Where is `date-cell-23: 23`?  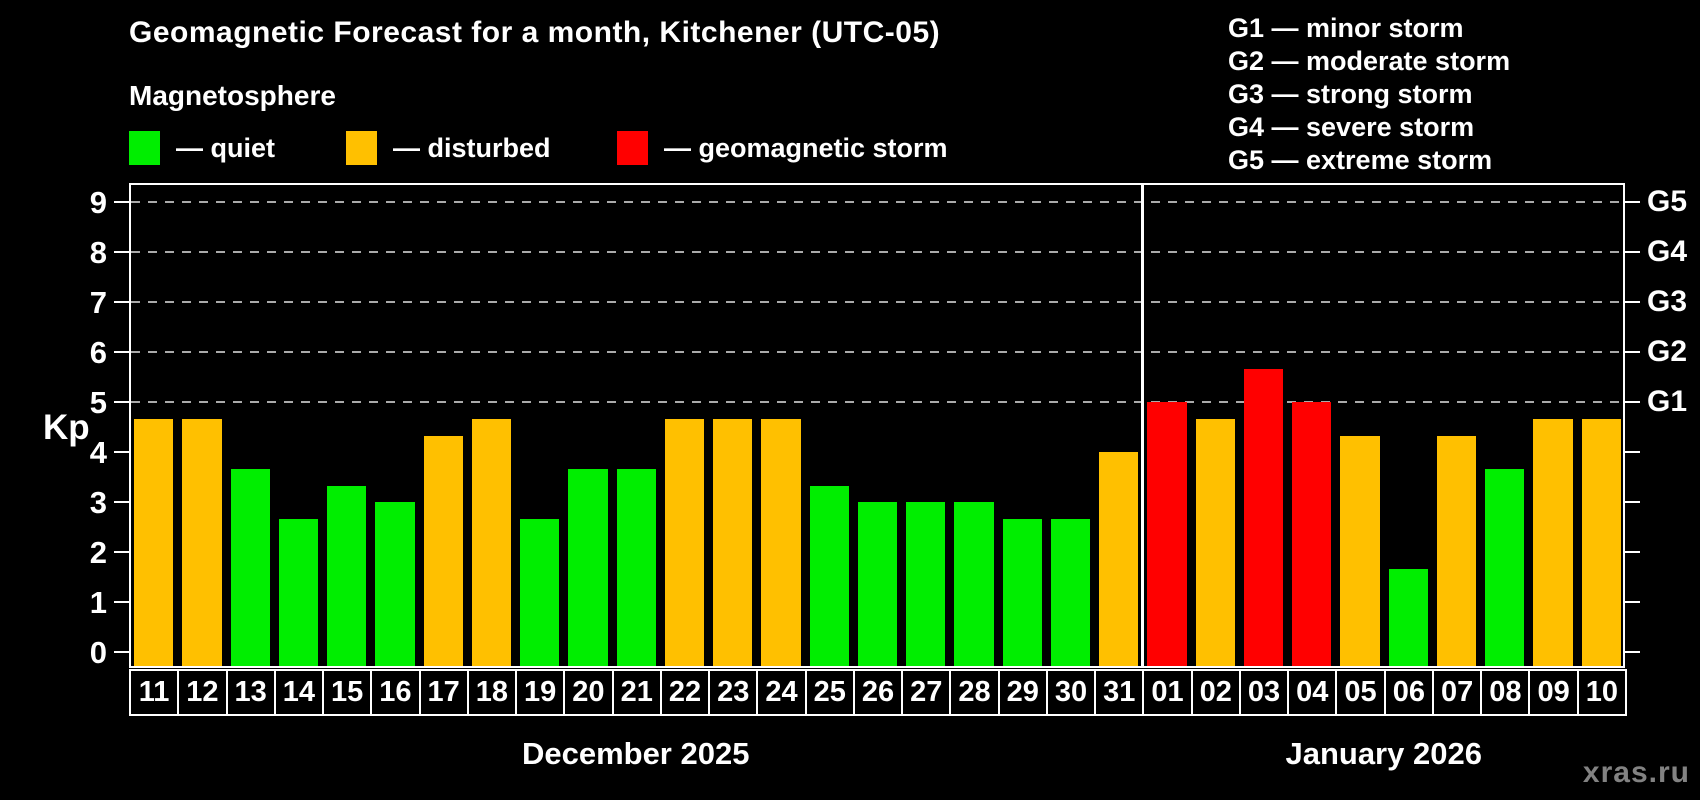
date-cell-23: 23 is located at coordinates (733, 692).